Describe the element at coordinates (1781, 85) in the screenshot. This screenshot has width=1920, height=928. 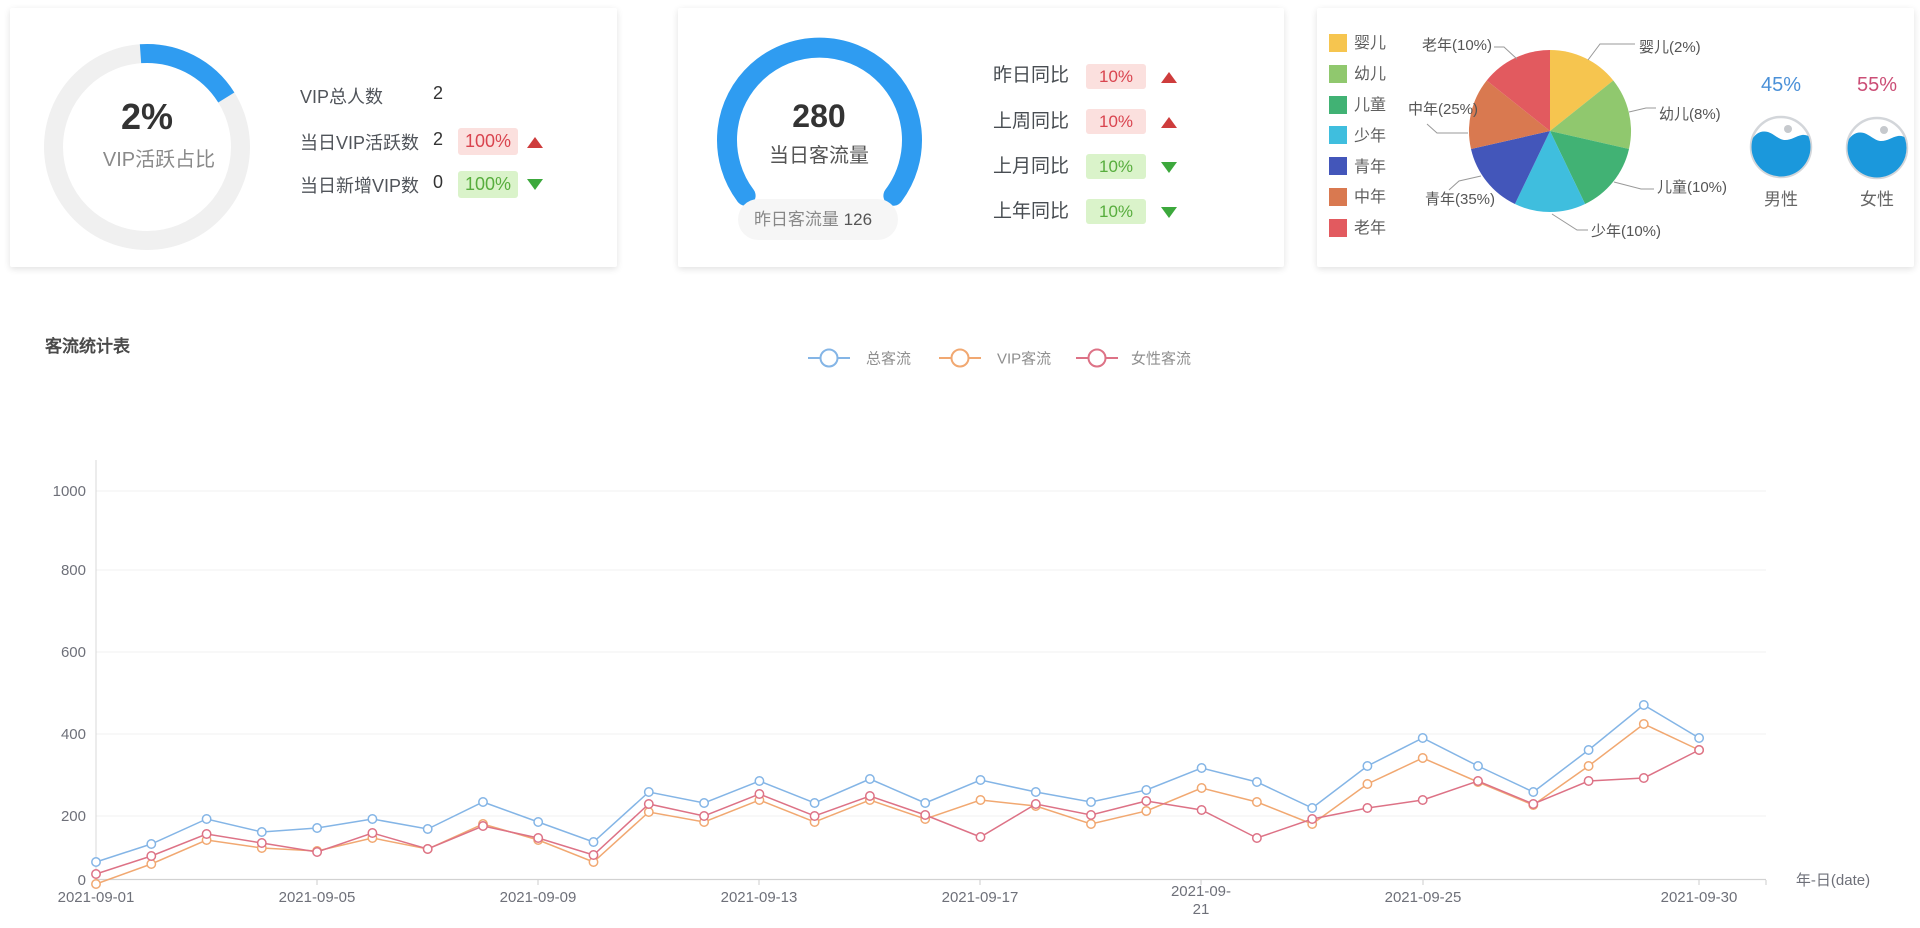
I see `svg-text: 45%` at that location.